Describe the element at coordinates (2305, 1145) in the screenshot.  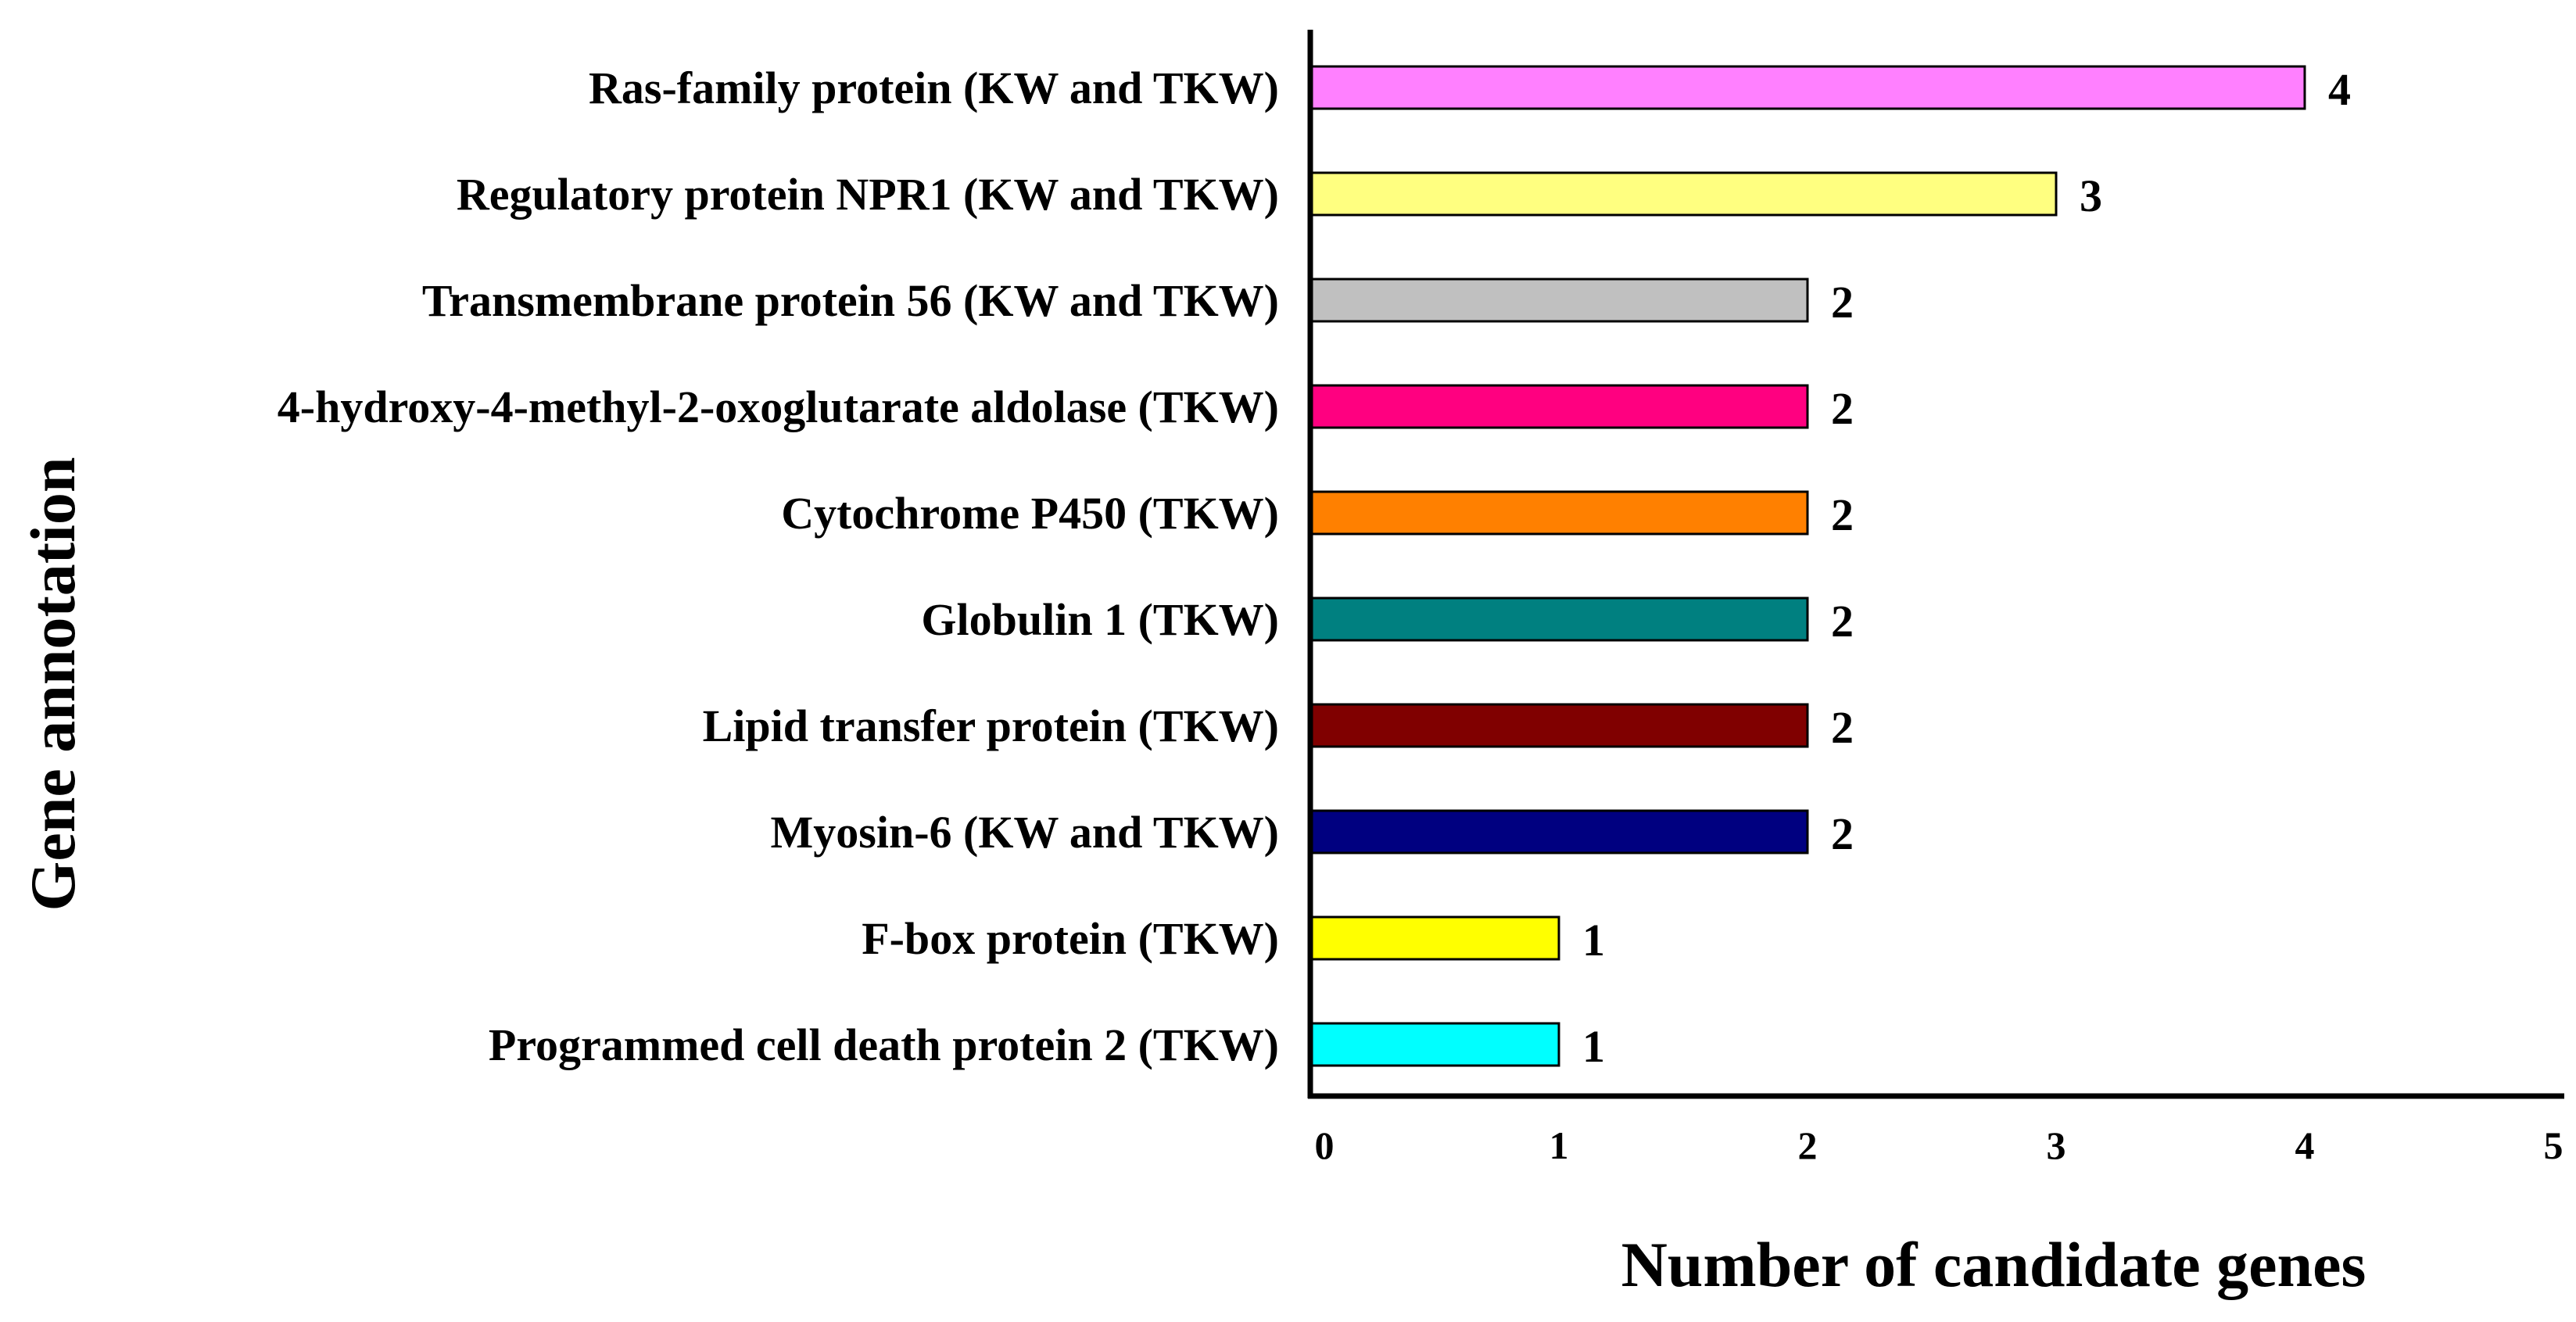
I see `x-tick-label: 4` at that location.